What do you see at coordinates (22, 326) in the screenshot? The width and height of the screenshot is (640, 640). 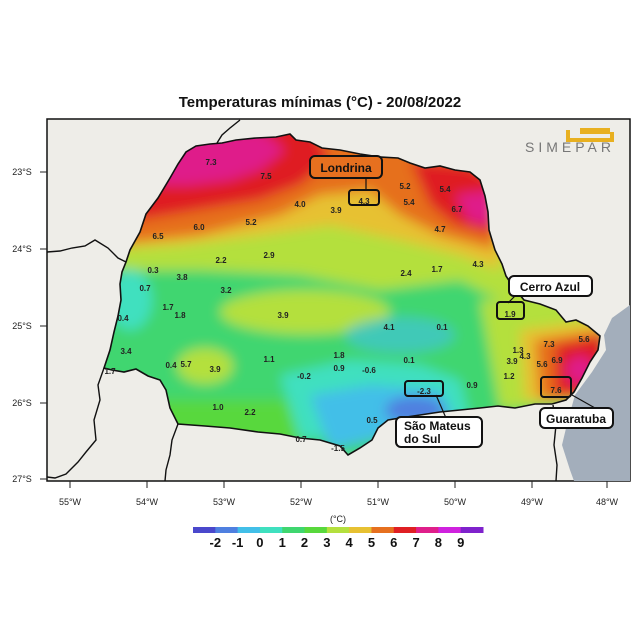 I see `lat-label: 25°S` at bounding box center [22, 326].